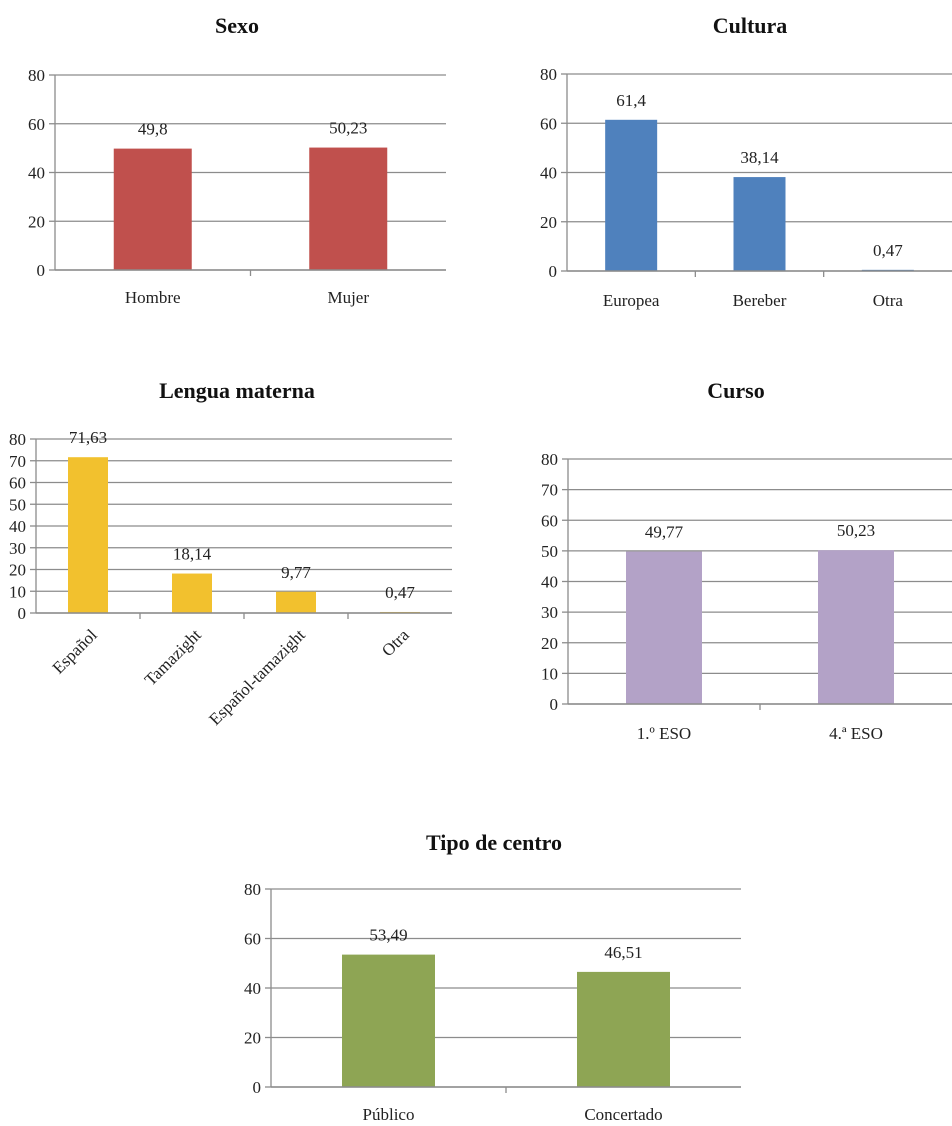  Describe the element at coordinates (631, 300) in the screenshot. I see `x-tick-label: Europea` at that location.